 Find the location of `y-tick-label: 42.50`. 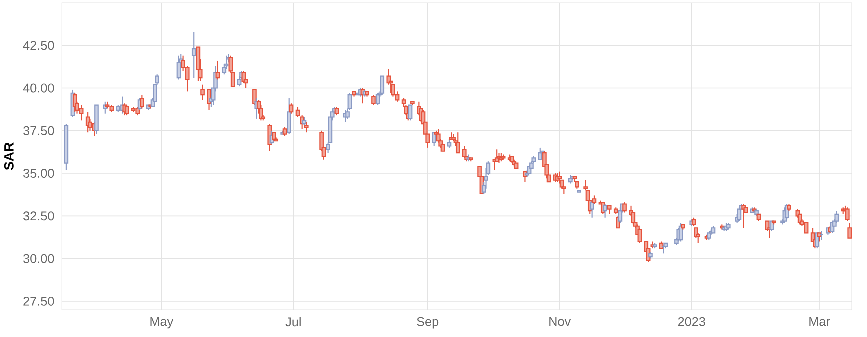

y-tick-label: 42.50 is located at coordinates (38, 45).